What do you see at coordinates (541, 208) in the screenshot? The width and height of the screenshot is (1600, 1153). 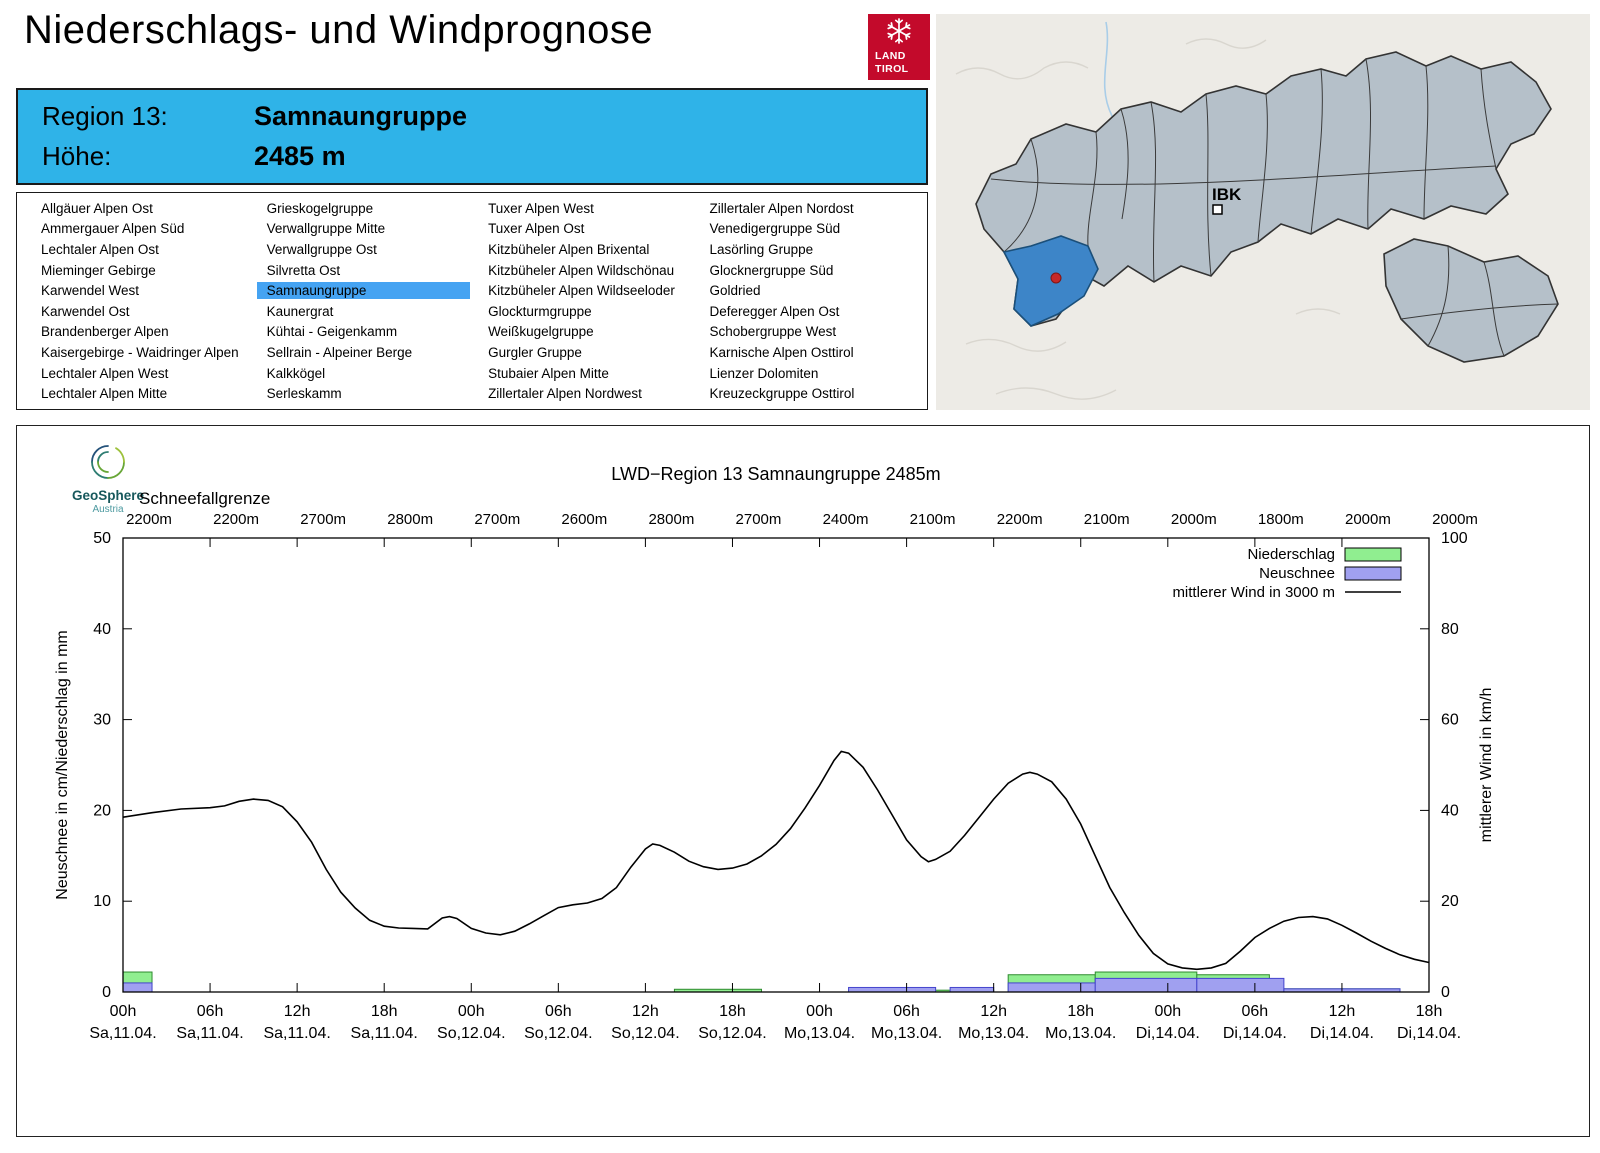 I see `region-list-item: Tuxer Alpen West` at bounding box center [541, 208].